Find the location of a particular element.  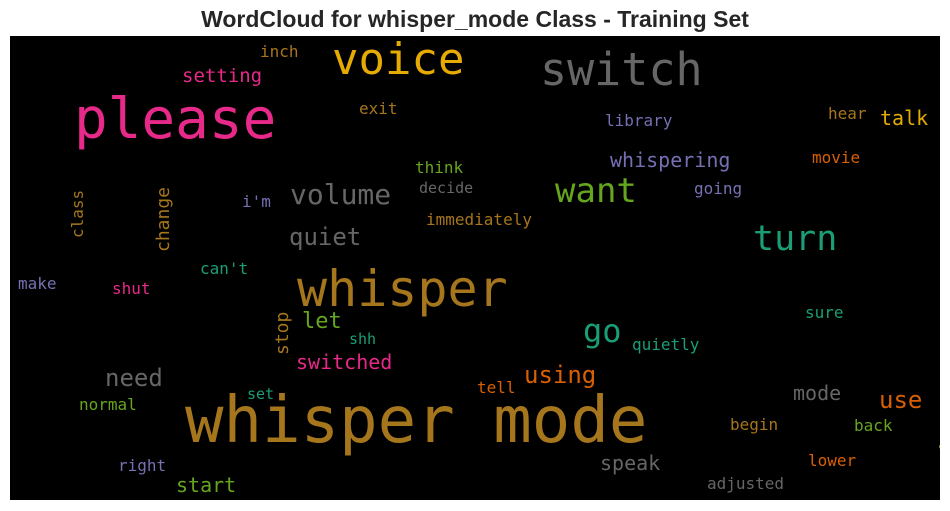

word-right: right is located at coordinates (142, 465).